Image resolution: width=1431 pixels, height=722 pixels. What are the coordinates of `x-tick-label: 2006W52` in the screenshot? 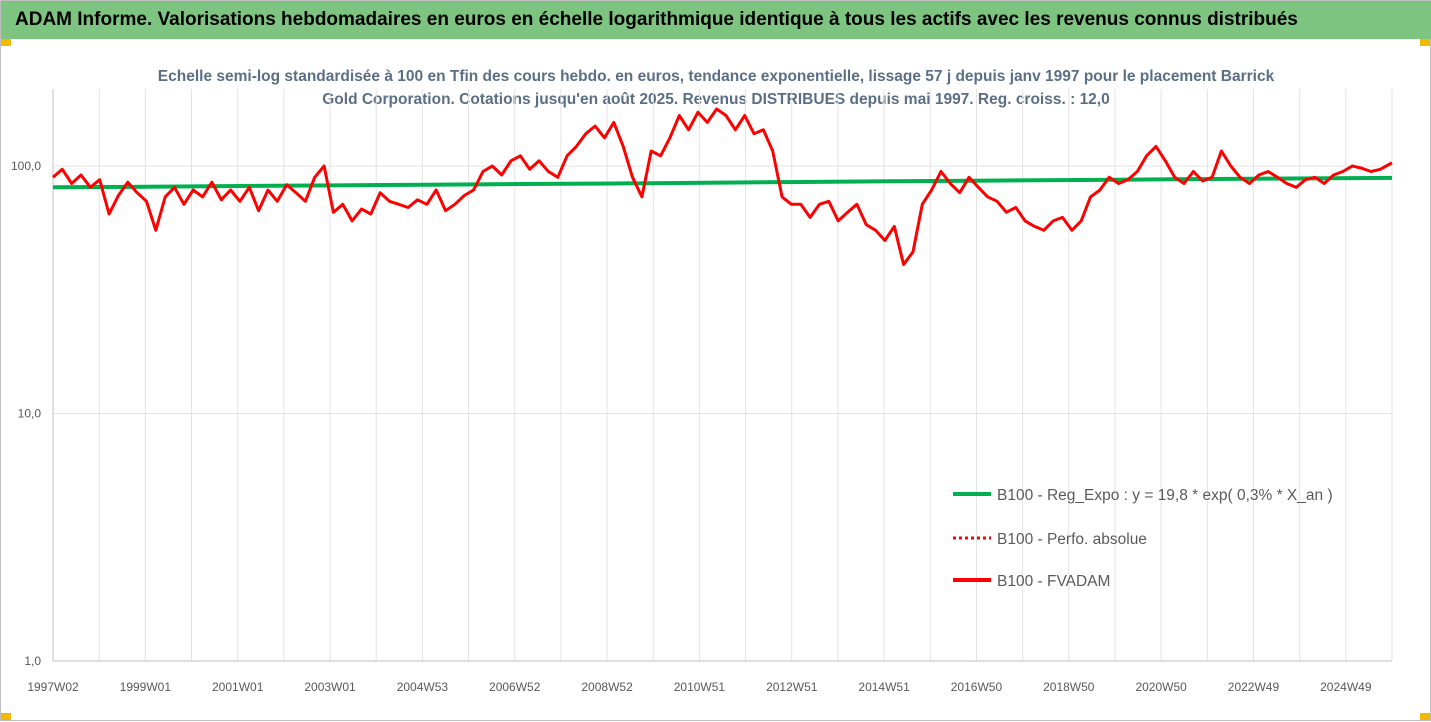 It's located at (515, 687).